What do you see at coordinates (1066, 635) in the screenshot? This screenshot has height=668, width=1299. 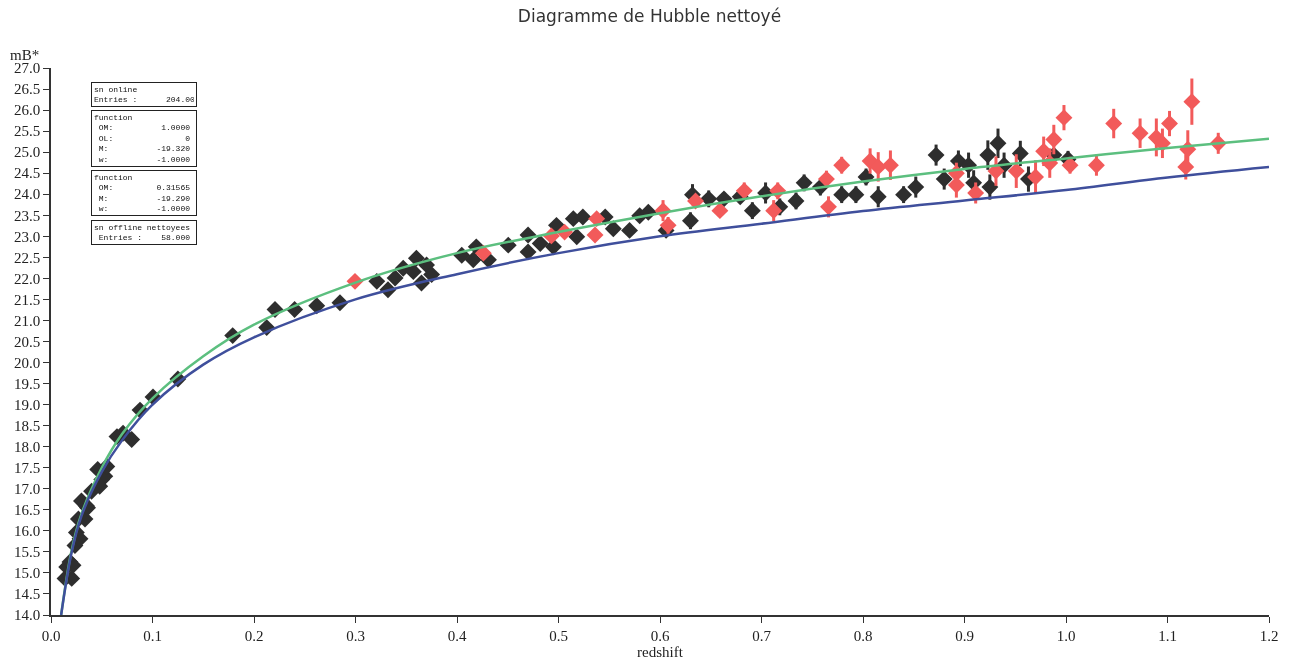 I see `x-tick-label: 1.0` at bounding box center [1066, 635].